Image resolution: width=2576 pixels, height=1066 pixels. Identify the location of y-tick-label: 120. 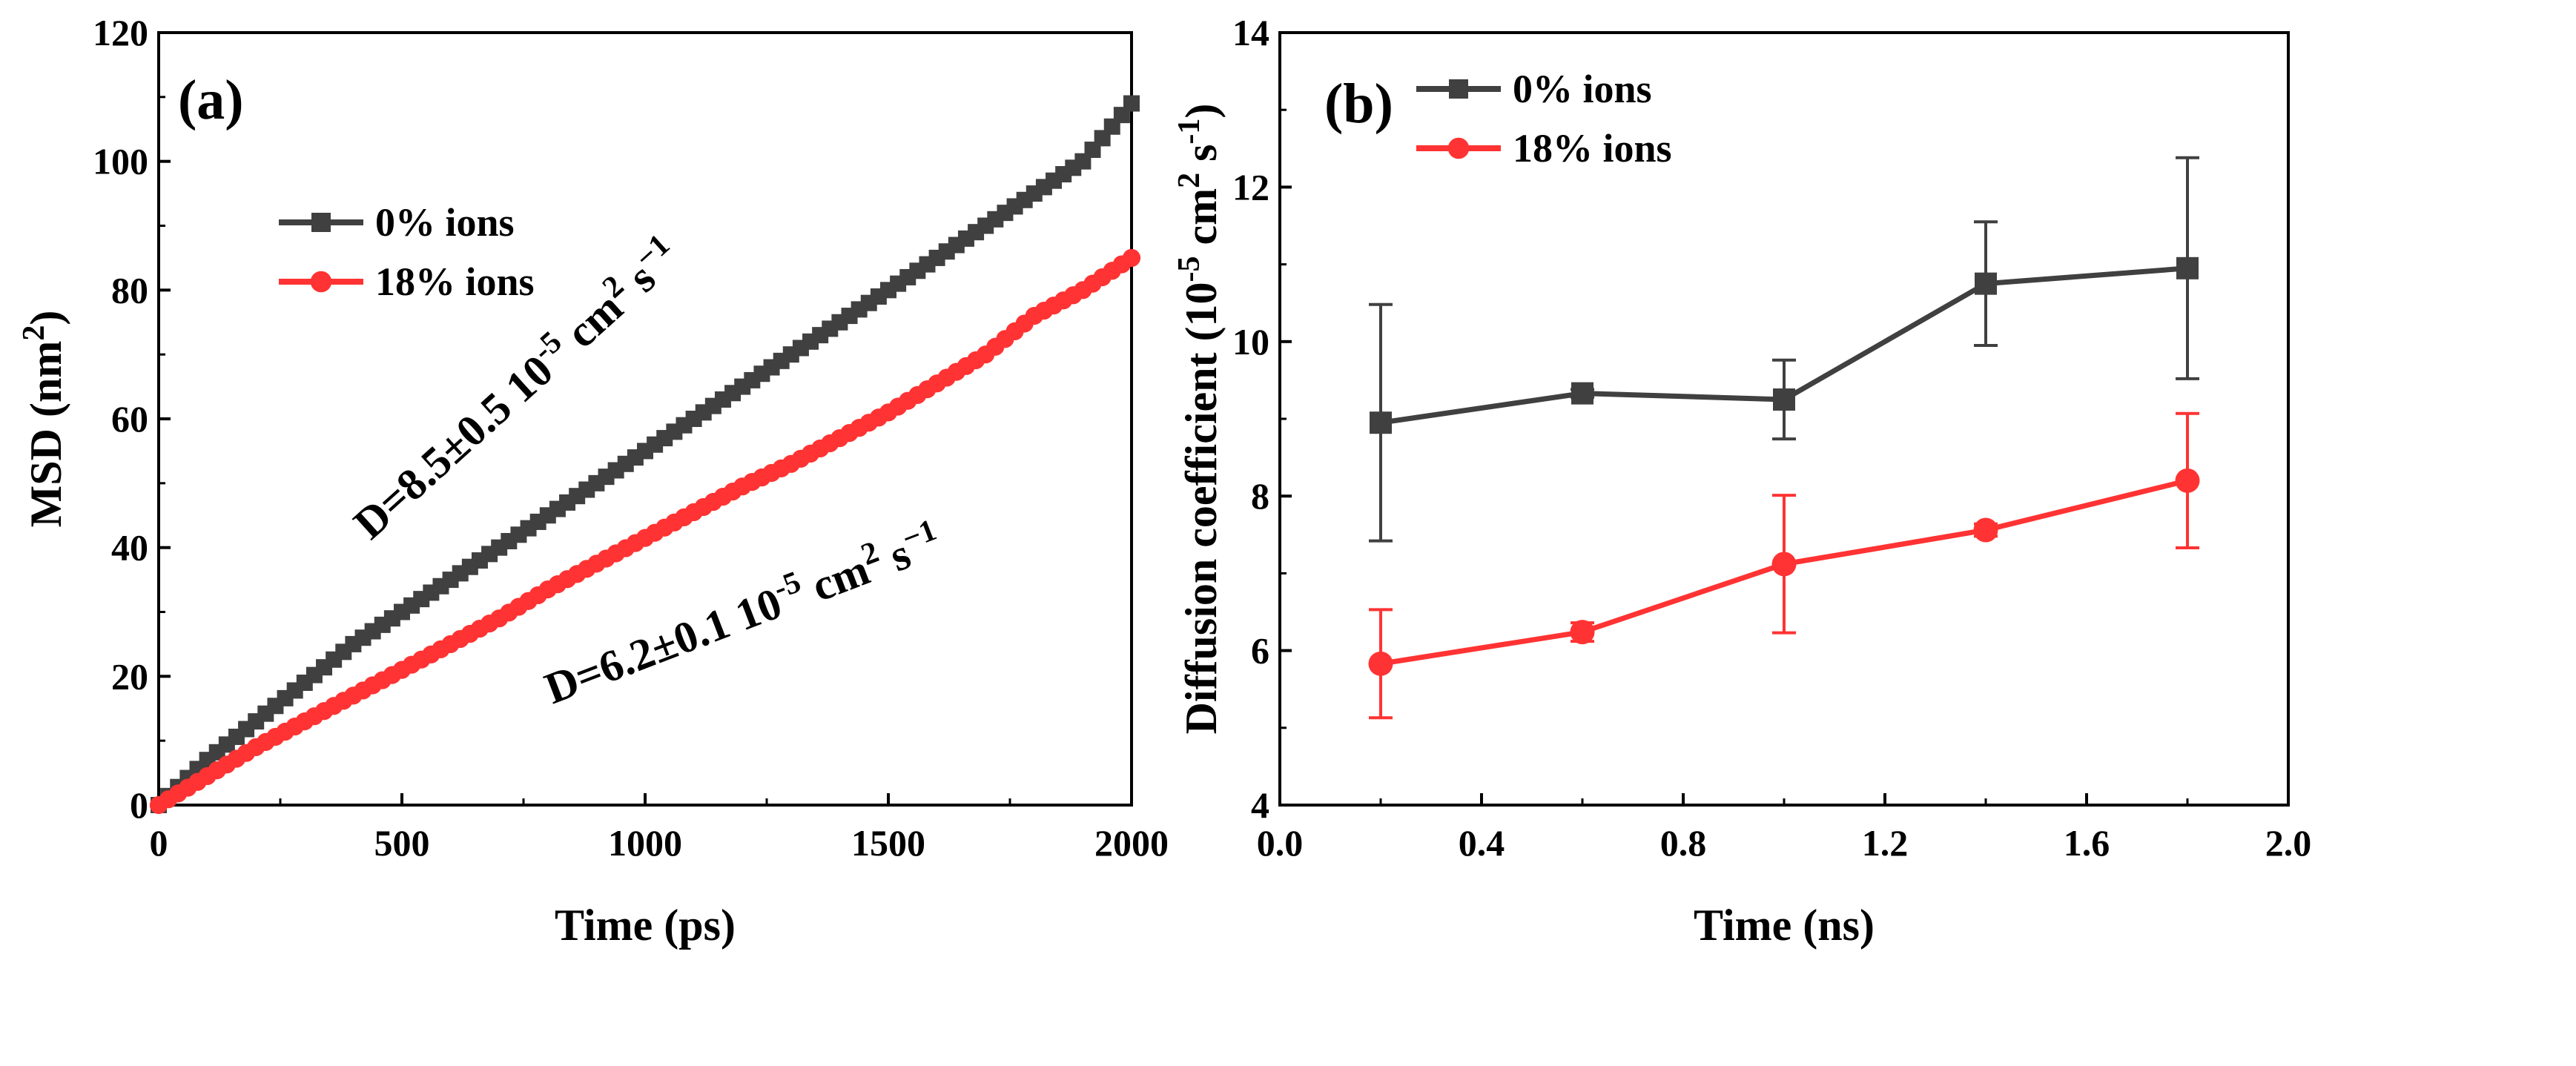
(120, 32).